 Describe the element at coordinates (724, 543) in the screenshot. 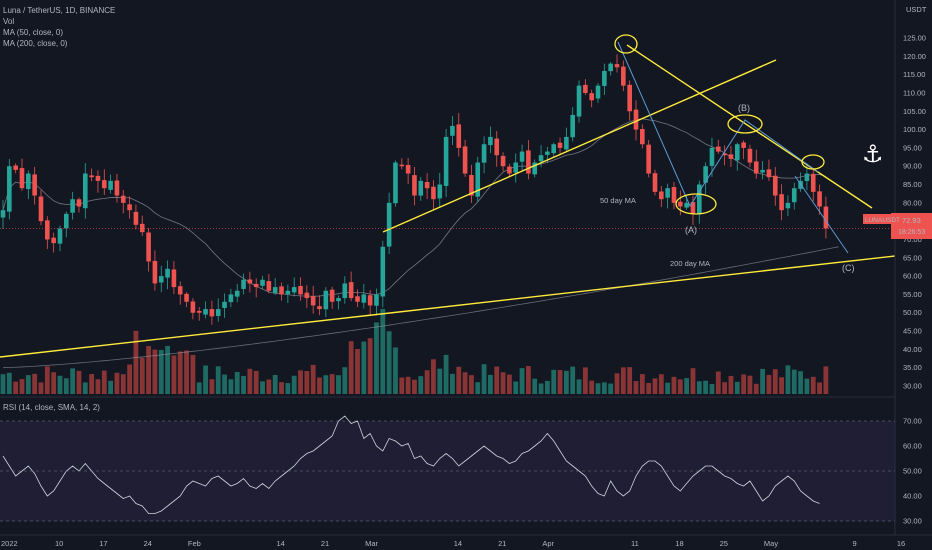

I see `time-tick-label: 25` at that location.